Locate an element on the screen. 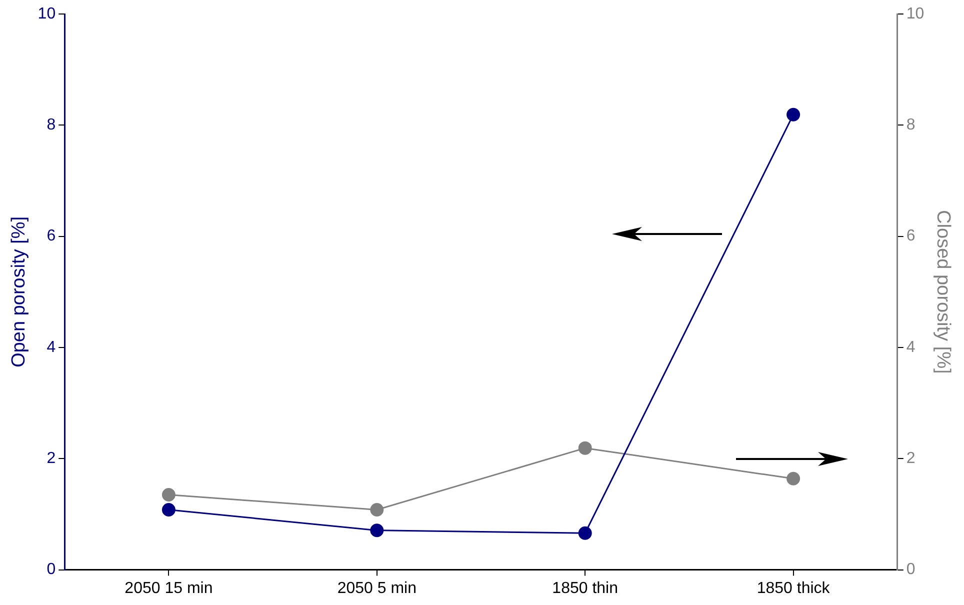  x-tick-label: 2050 15 min is located at coordinates (168, 588).